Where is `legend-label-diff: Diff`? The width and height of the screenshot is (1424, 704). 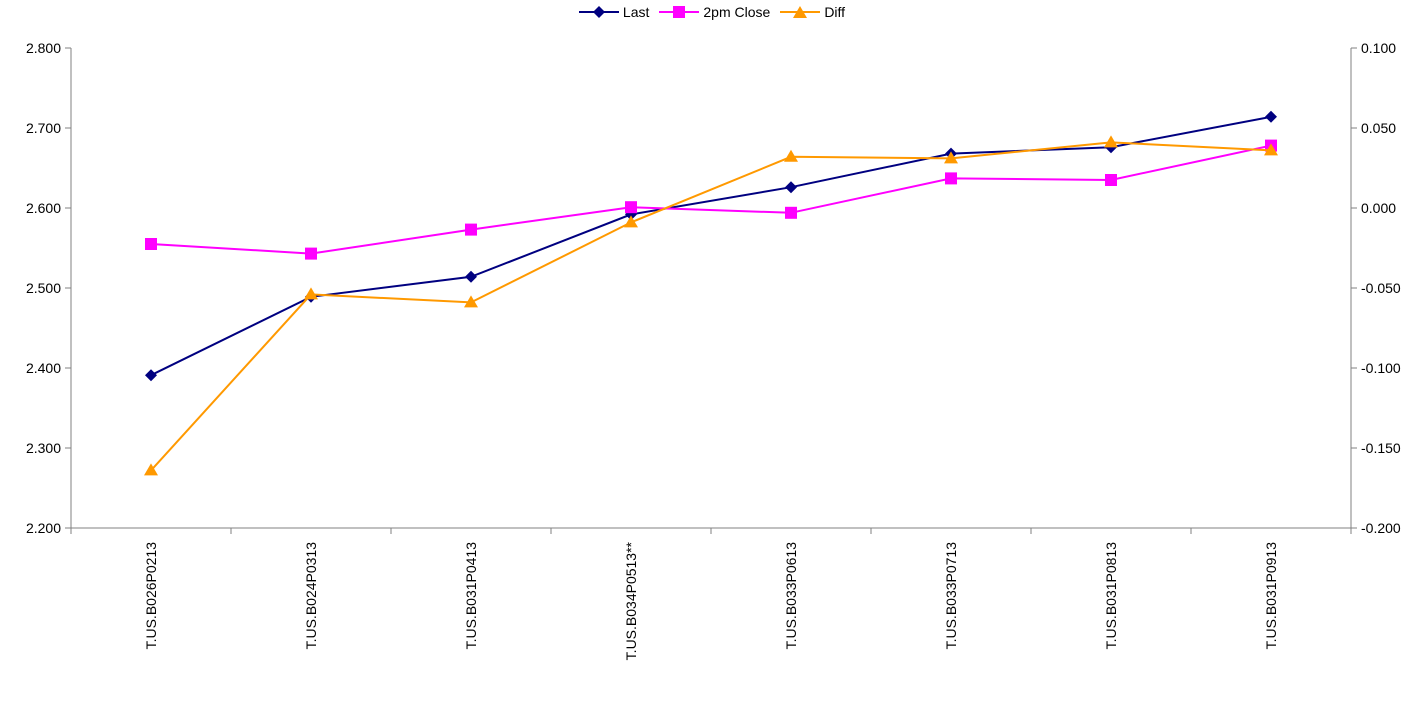
legend-label-diff: Diff is located at coordinates (835, 12).